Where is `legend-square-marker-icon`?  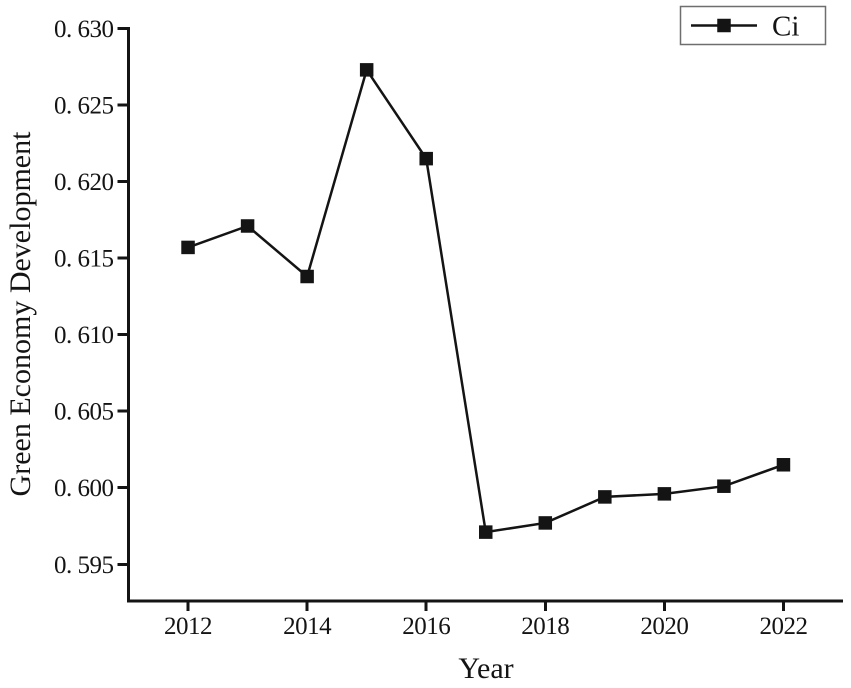
legend-square-marker-icon is located at coordinates (724, 25).